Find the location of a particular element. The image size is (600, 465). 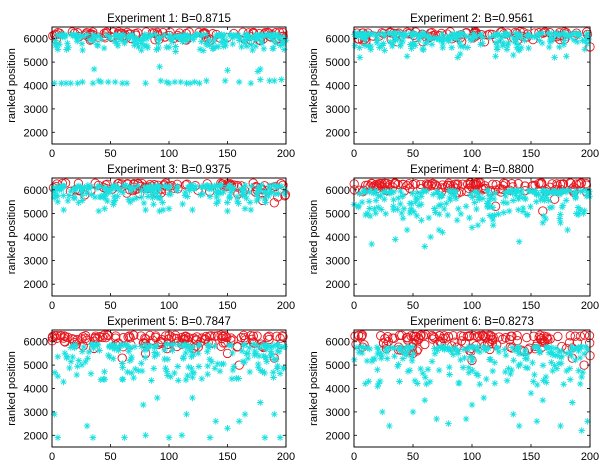

x-tick-label: 150 is located at coordinates (227, 457).